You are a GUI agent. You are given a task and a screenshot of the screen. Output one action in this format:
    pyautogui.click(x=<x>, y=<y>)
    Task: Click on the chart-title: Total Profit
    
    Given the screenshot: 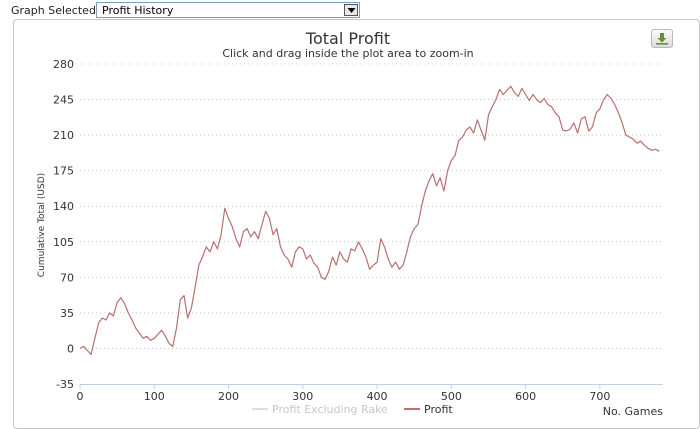 What is the action you would take?
    pyautogui.click(x=347, y=38)
    